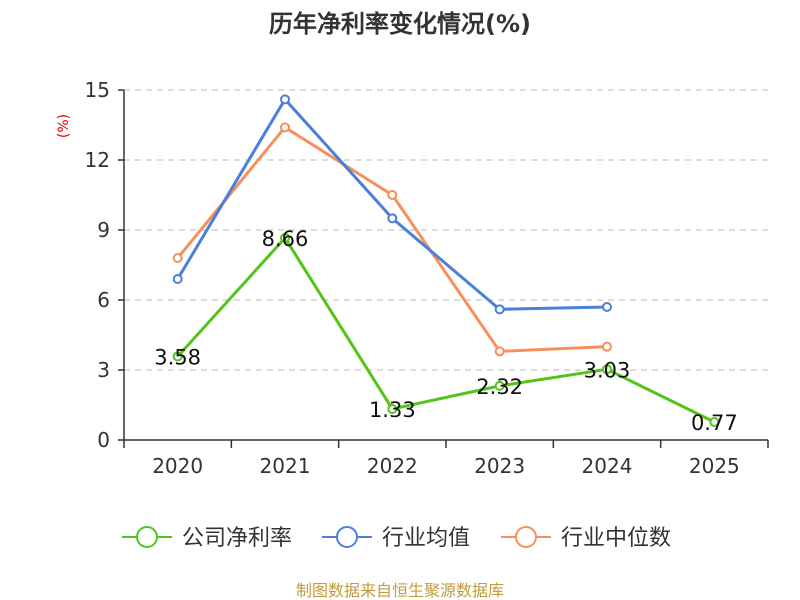 The height and width of the screenshot is (600, 800). I want to click on x-tick-label: 2020, so click(177, 466).